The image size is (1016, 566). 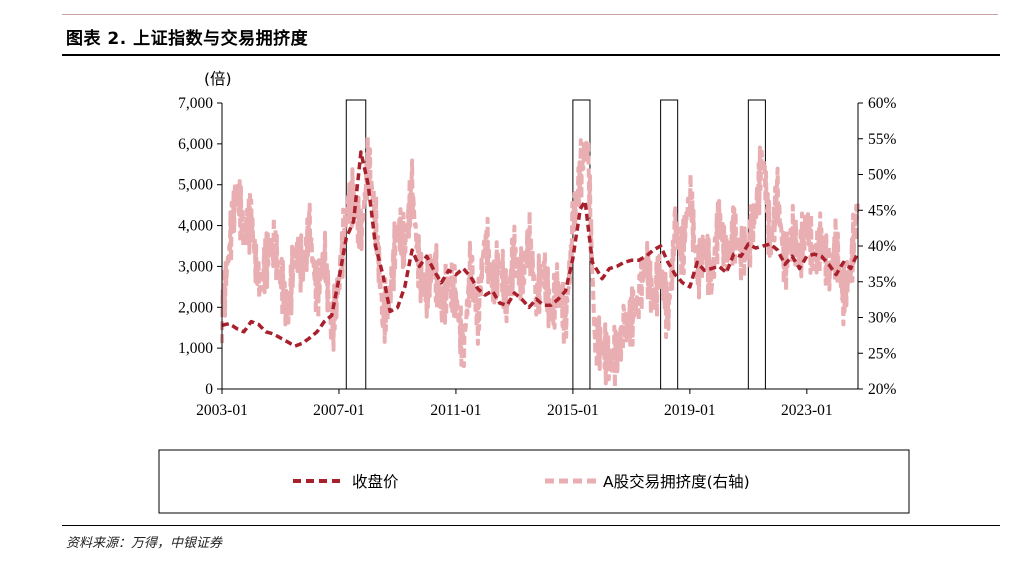 I want to click on x-tick-label: 2015-01, so click(x=573, y=410).